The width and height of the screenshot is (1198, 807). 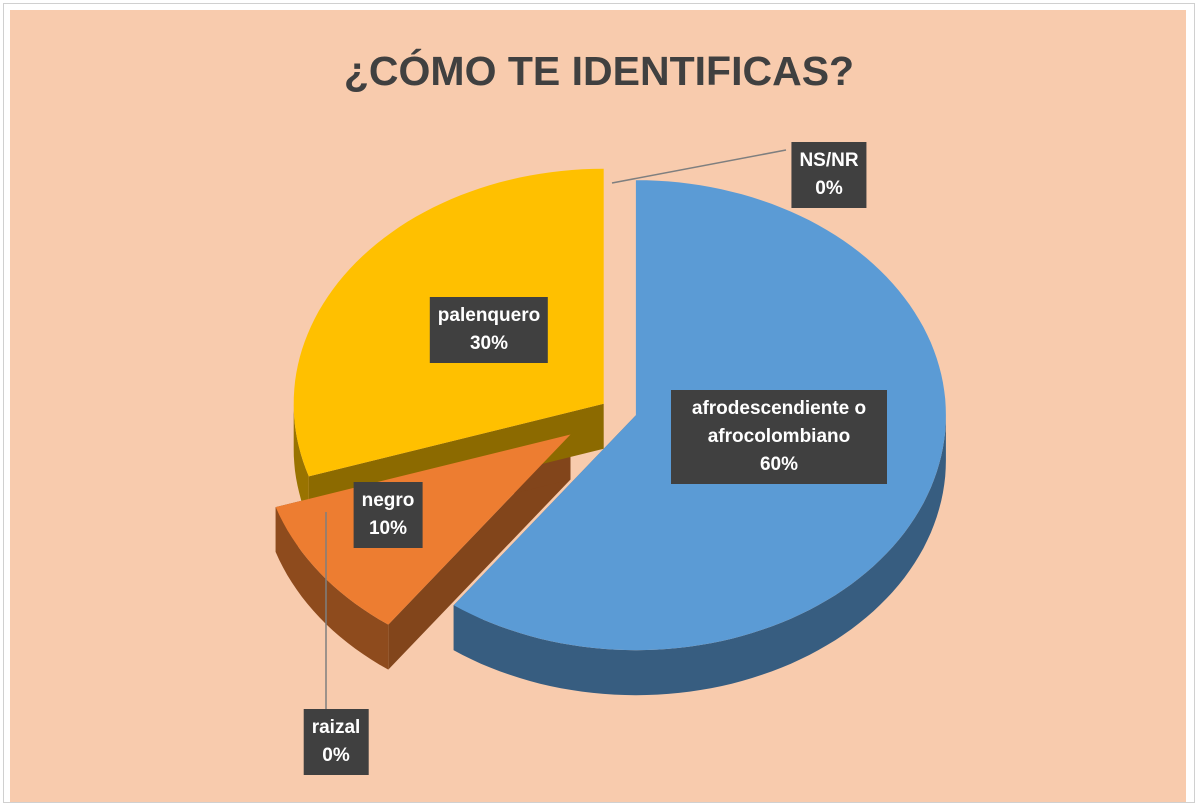 I want to click on category-label: NS/NR, so click(x=829, y=160).